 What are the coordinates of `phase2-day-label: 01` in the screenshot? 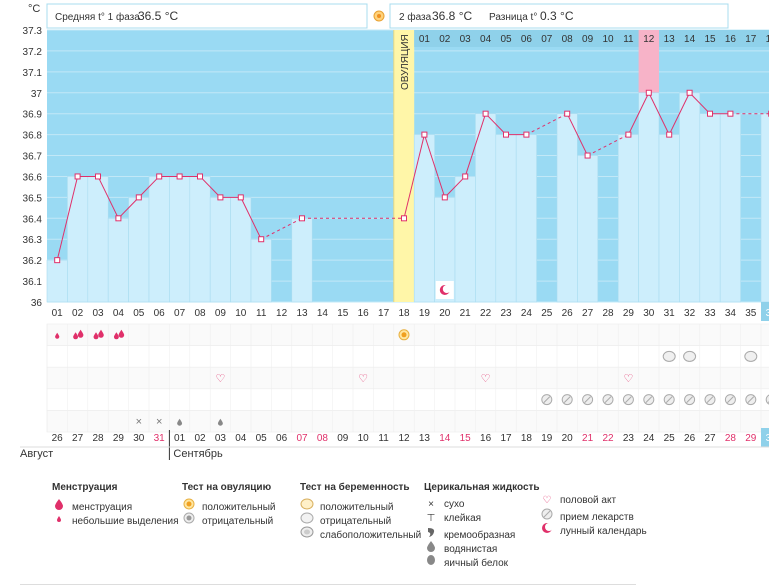 It's located at (425, 39).